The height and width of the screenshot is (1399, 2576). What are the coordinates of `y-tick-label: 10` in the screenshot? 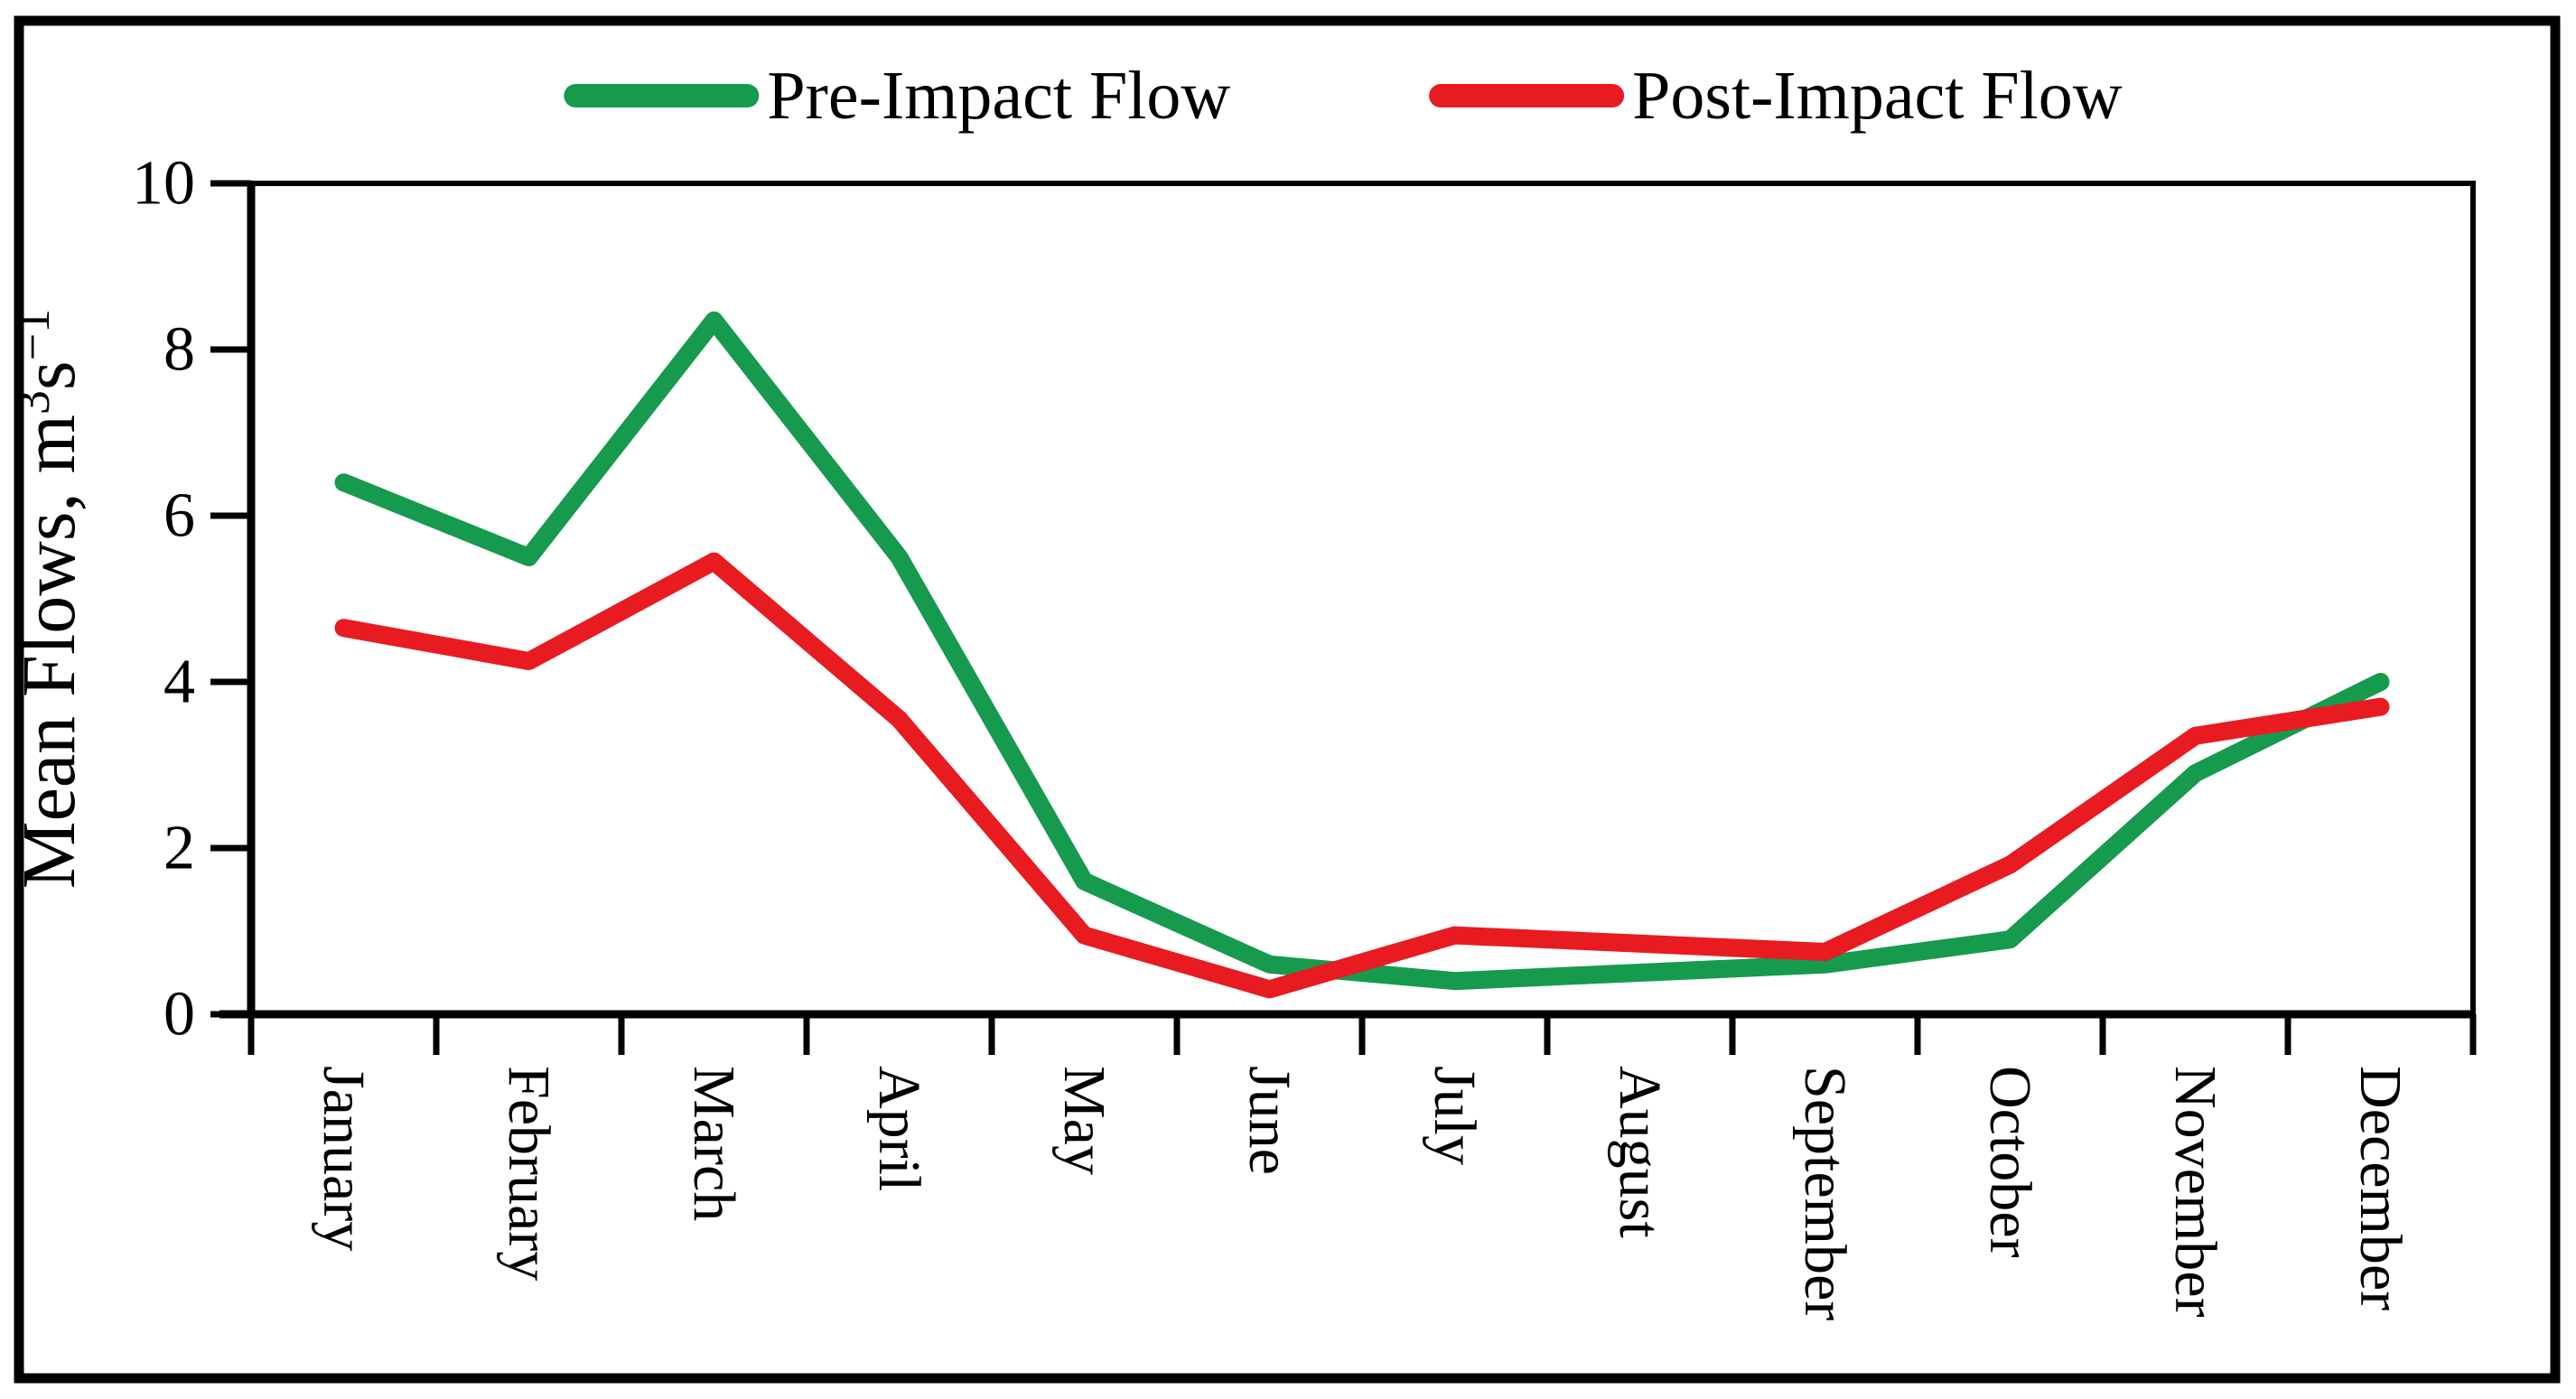 It's located at (164, 184).